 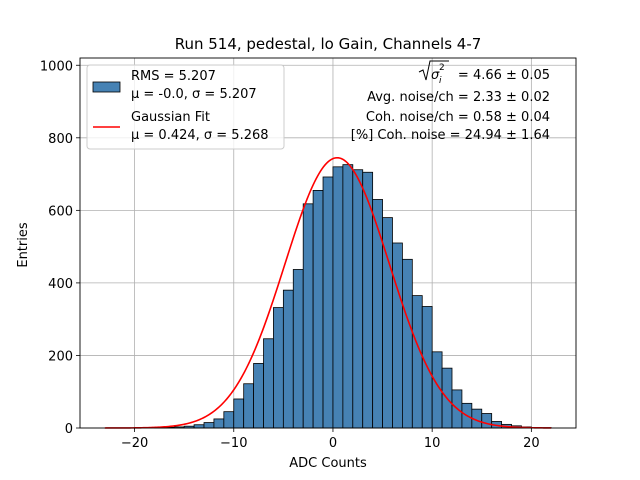 What do you see at coordinates (333, 443) in the screenshot?
I see `x-tick-label: 0` at bounding box center [333, 443].